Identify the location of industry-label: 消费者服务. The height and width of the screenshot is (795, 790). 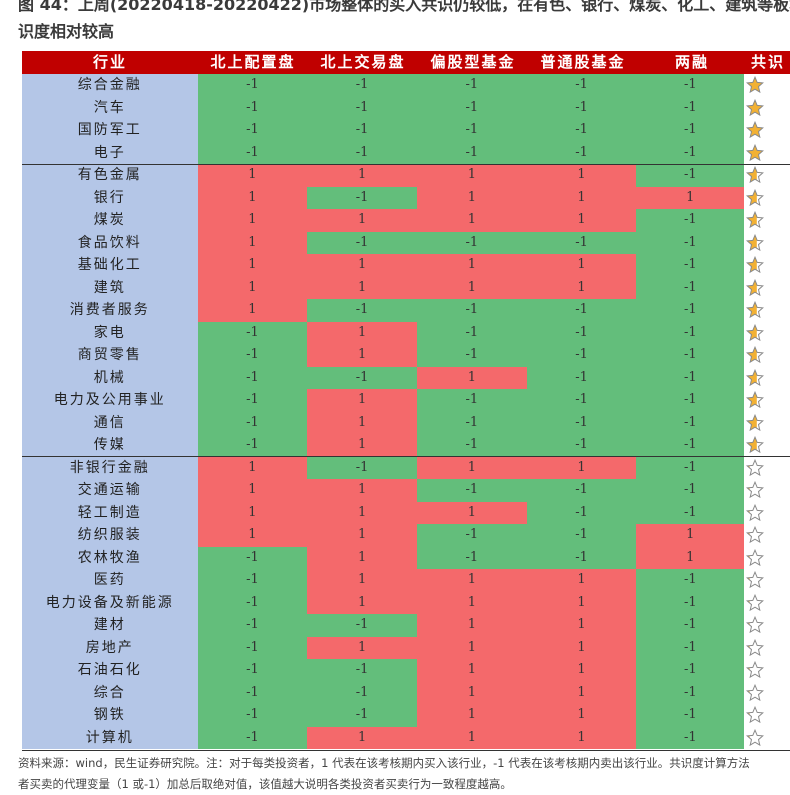
(110, 310).